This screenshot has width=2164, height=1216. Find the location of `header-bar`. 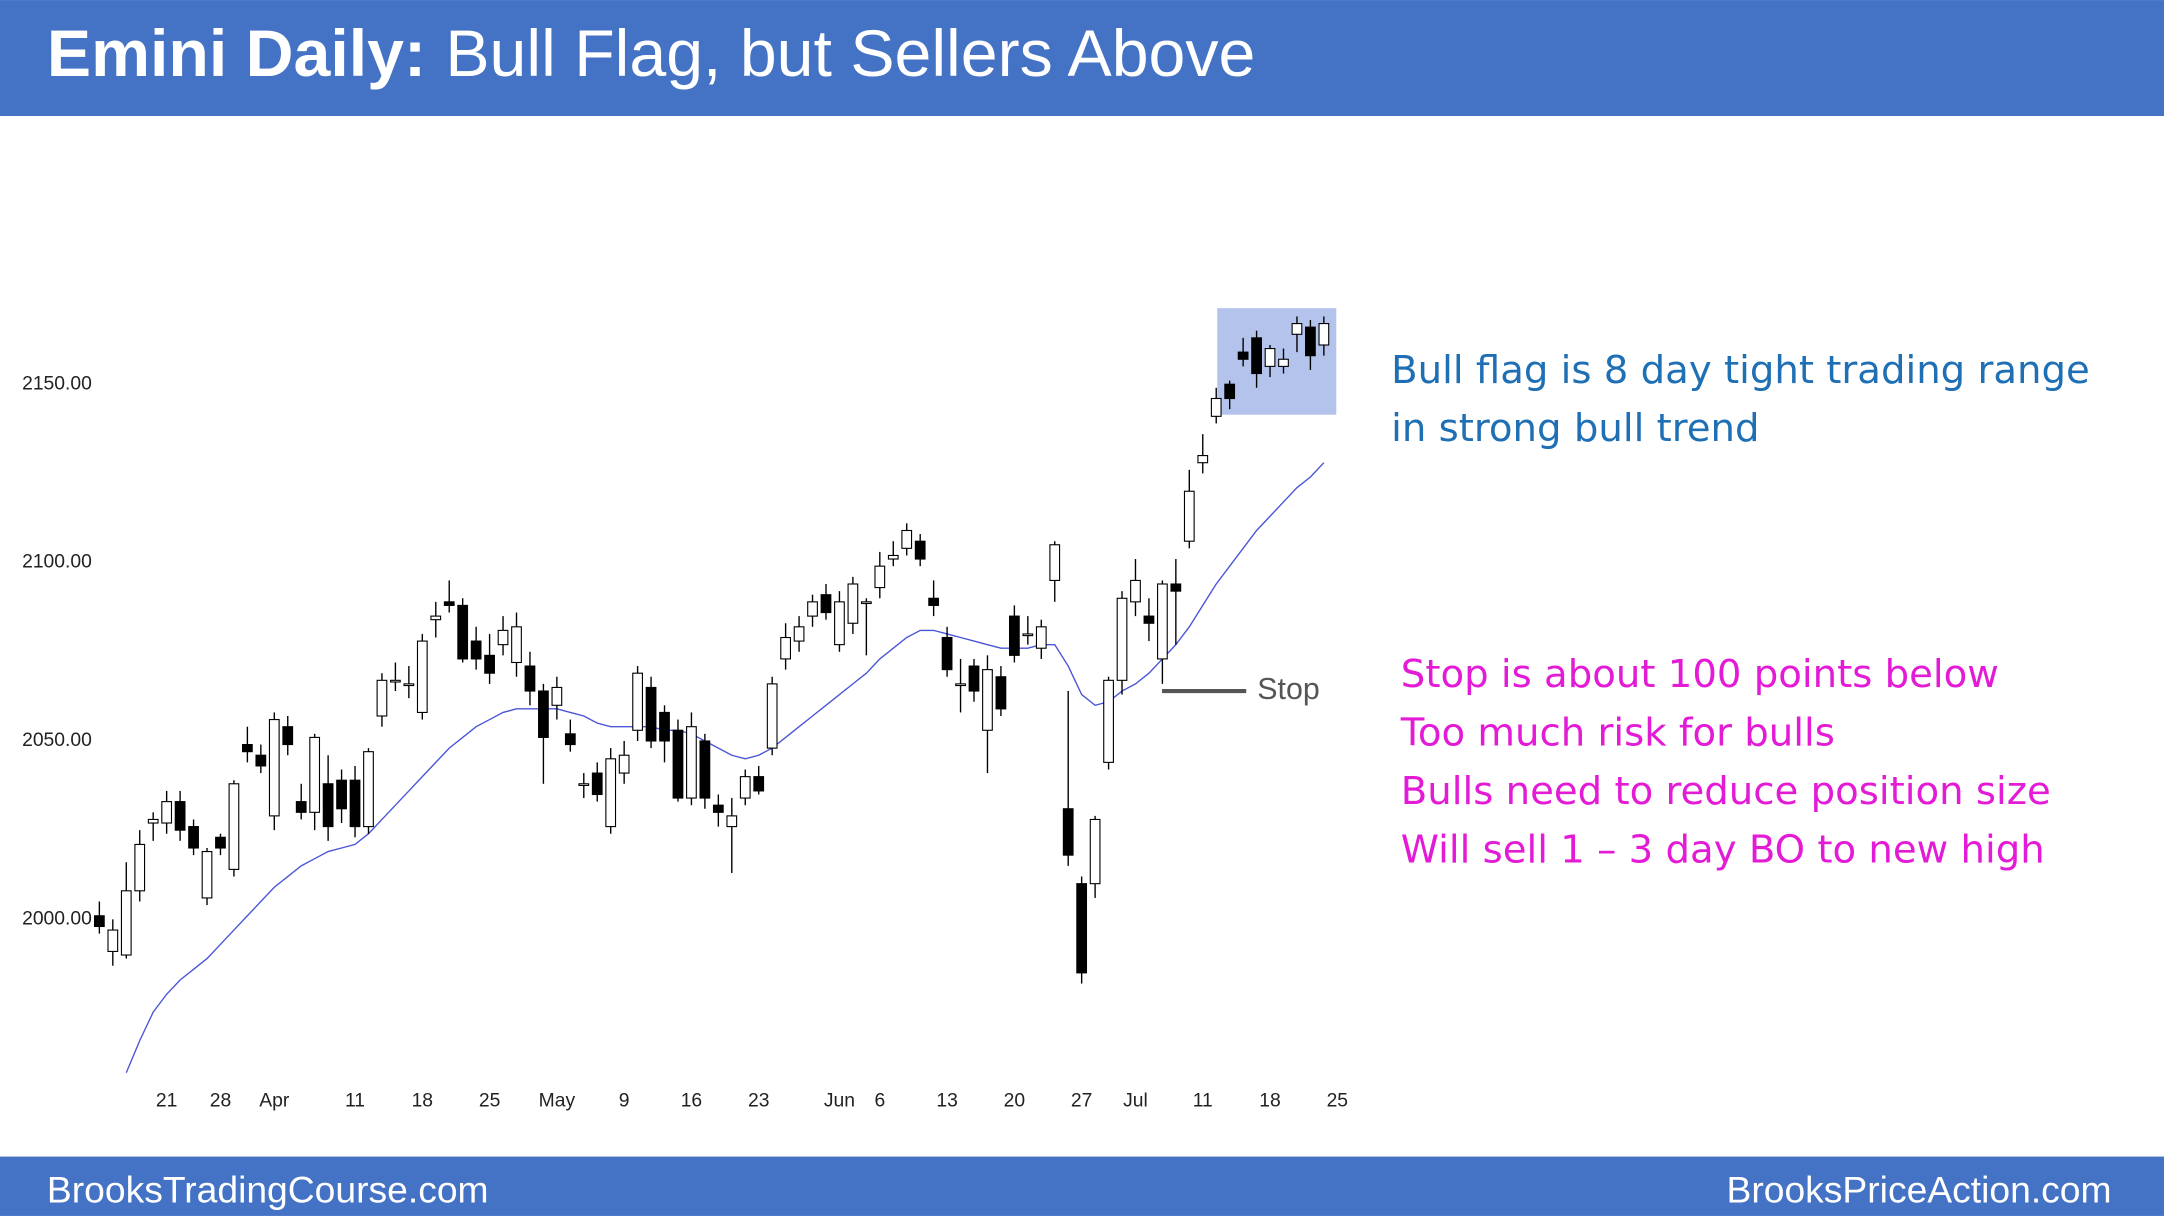

header-bar is located at coordinates (1082, 58).